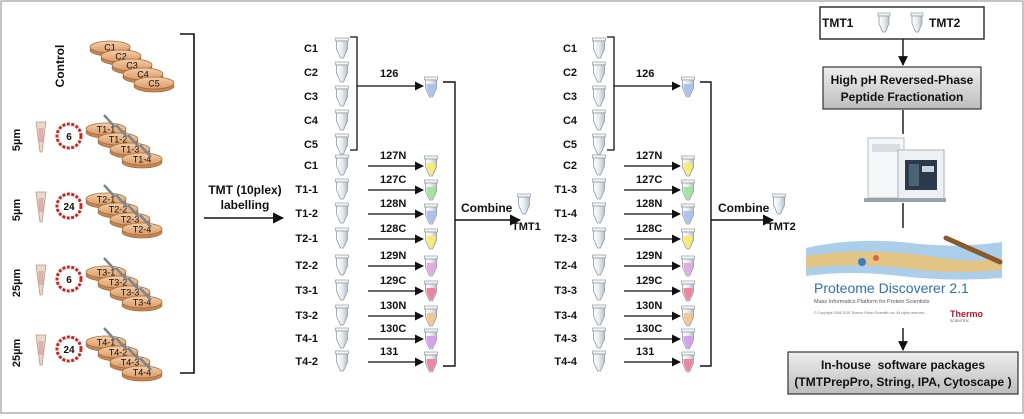  I want to click on set2-channel-5: 129N, so click(649, 256).